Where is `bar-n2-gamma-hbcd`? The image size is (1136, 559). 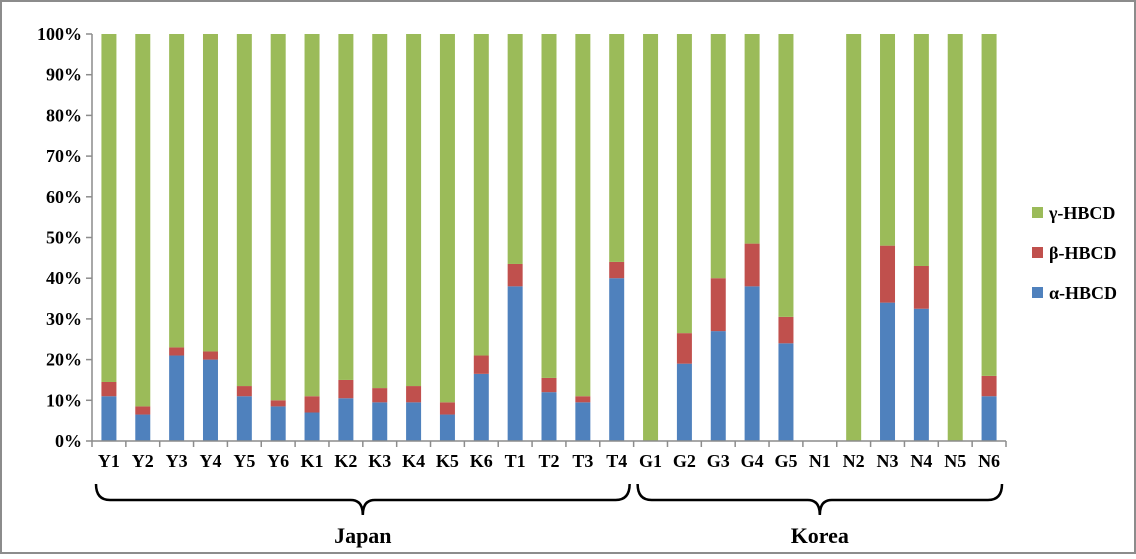
bar-n2-gamma-hbcd is located at coordinates (854, 237).